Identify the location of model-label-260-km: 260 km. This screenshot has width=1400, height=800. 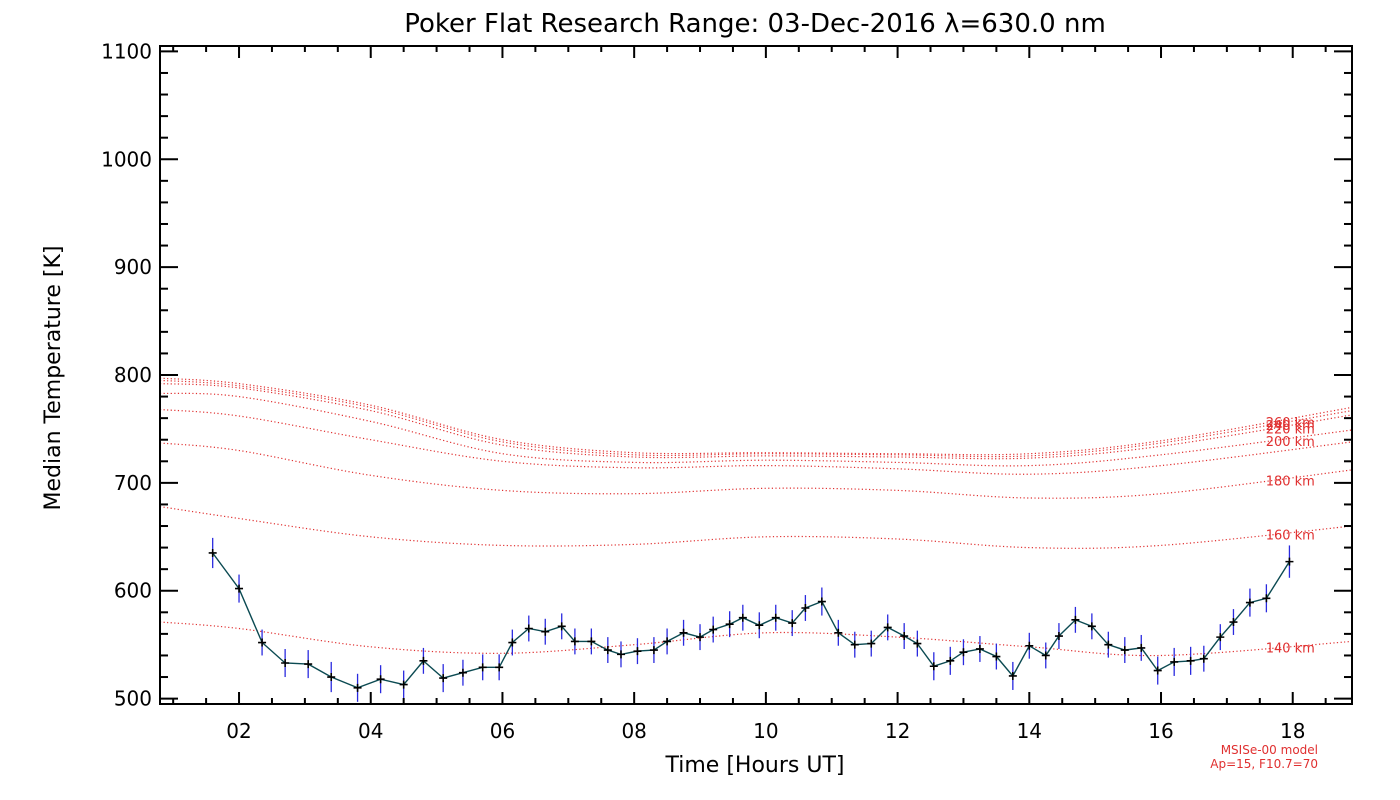
(1290, 423).